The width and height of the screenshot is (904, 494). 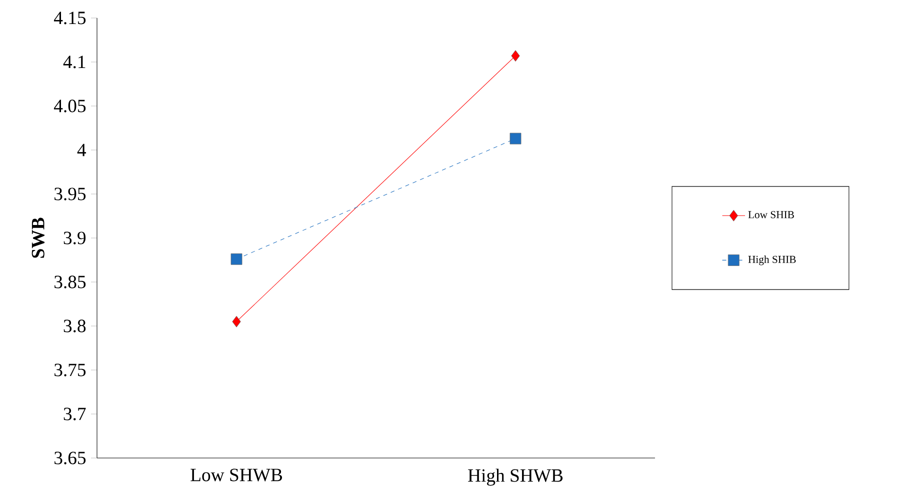 What do you see at coordinates (70, 18) in the screenshot?
I see `y-tick-label: 4.15` at bounding box center [70, 18].